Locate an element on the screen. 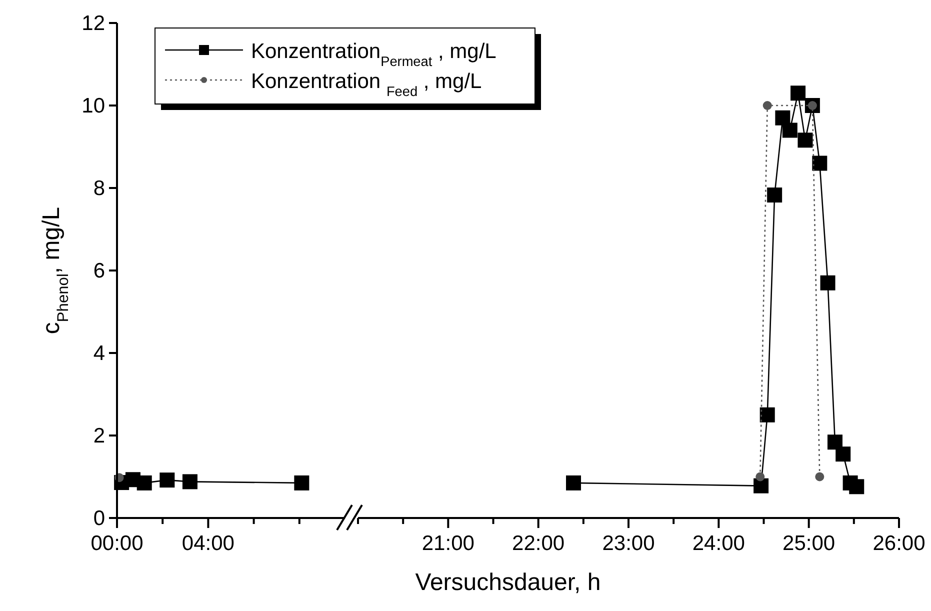 Image resolution: width=931 pixels, height=611 pixels. legend-label: Konzentration $_{Feed}$ , mg/L is located at coordinates (366, 84).